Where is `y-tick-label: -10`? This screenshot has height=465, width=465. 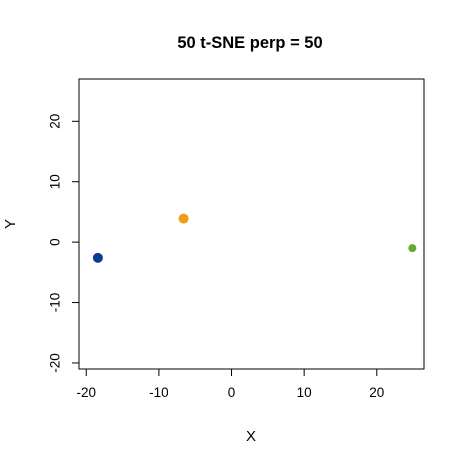
y-tick-label: -10 is located at coordinates (55, 303).